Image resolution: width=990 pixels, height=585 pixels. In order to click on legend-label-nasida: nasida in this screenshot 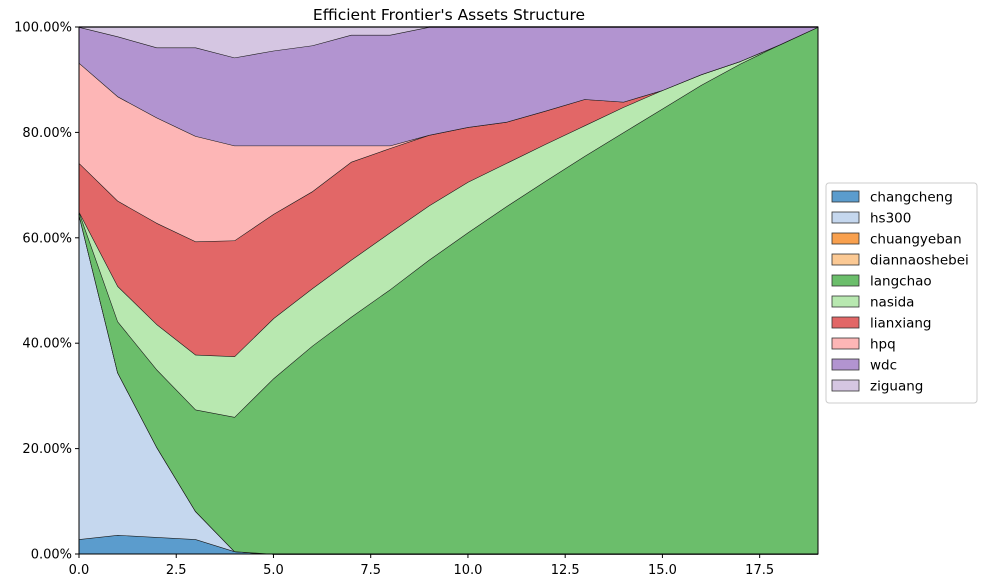, I will do `click(892, 303)`.